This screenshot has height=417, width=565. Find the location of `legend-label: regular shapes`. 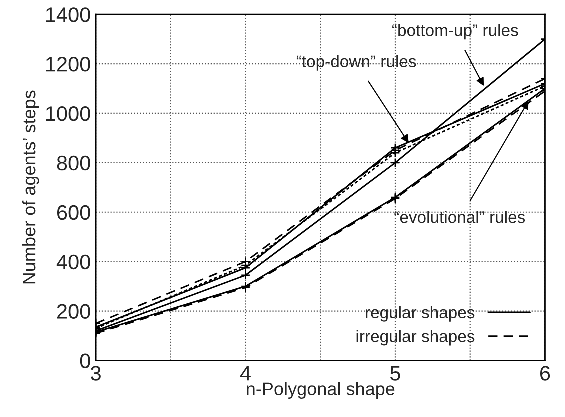

legend-label: regular shapes is located at coordinates (420, 314).